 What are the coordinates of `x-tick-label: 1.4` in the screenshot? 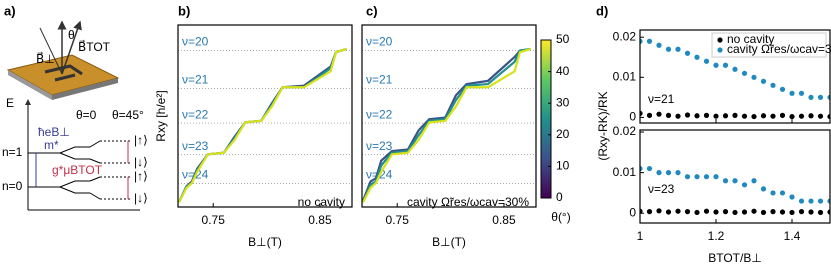 It's located at (792, 236).